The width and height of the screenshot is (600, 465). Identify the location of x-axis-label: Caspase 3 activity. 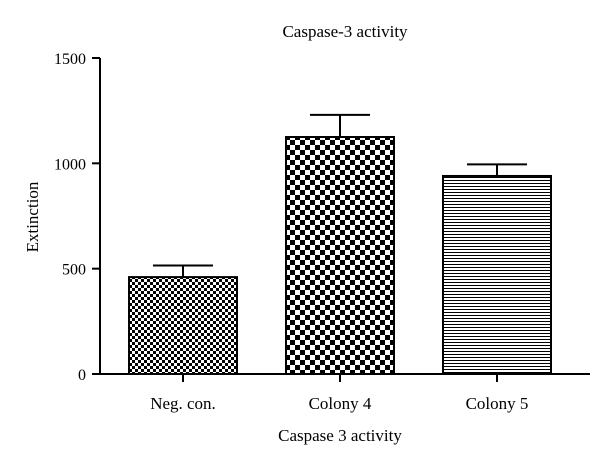
(340, 435).